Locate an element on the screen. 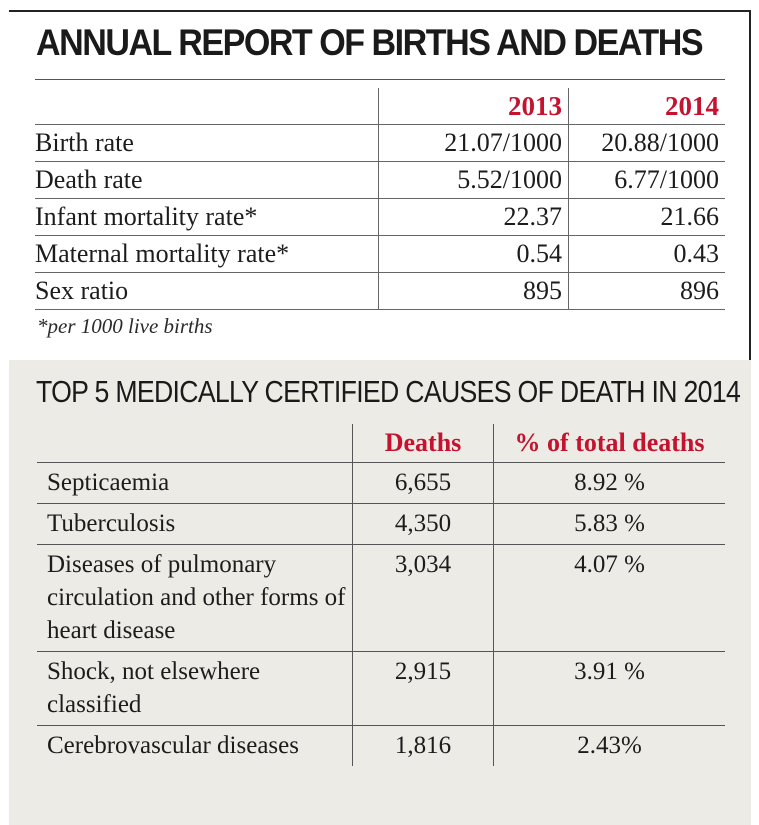  cause-label: Septicaemia is located at coordinates (195, 483).